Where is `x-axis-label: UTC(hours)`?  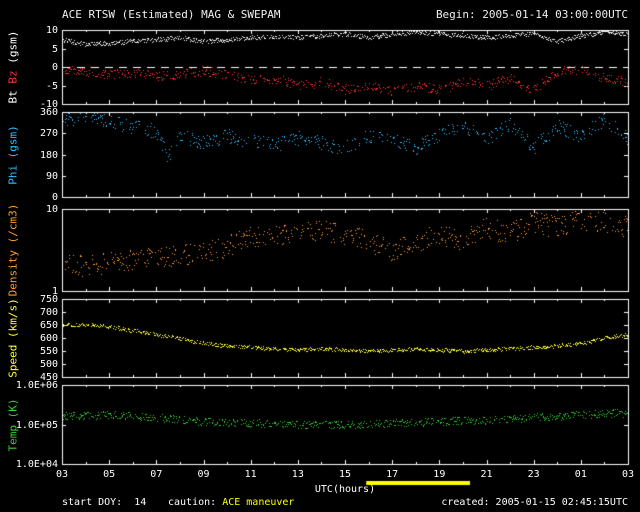 x-axis-label: UTC(hours) is located at coordinates (345, 489).